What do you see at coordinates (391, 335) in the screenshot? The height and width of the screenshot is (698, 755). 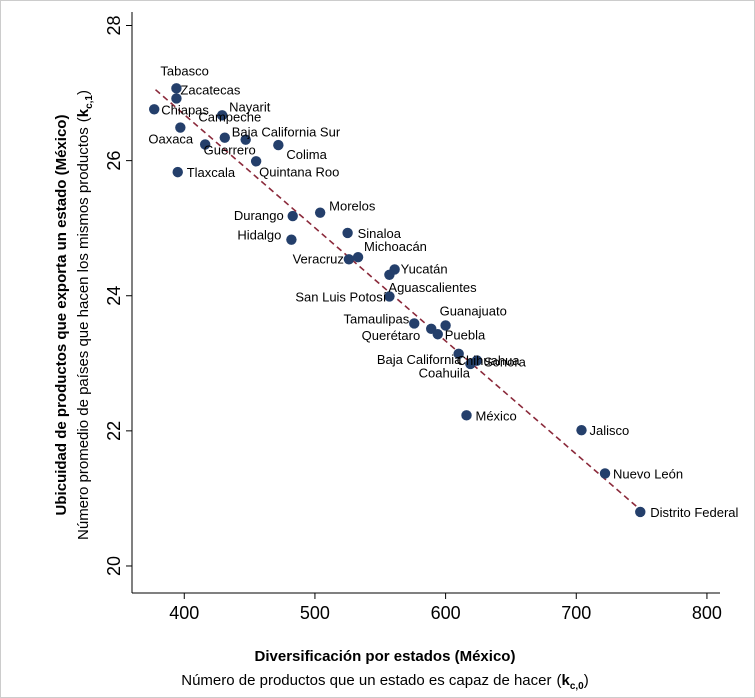 I see `point-label: Querétaro` at bounding box center [391, 335].